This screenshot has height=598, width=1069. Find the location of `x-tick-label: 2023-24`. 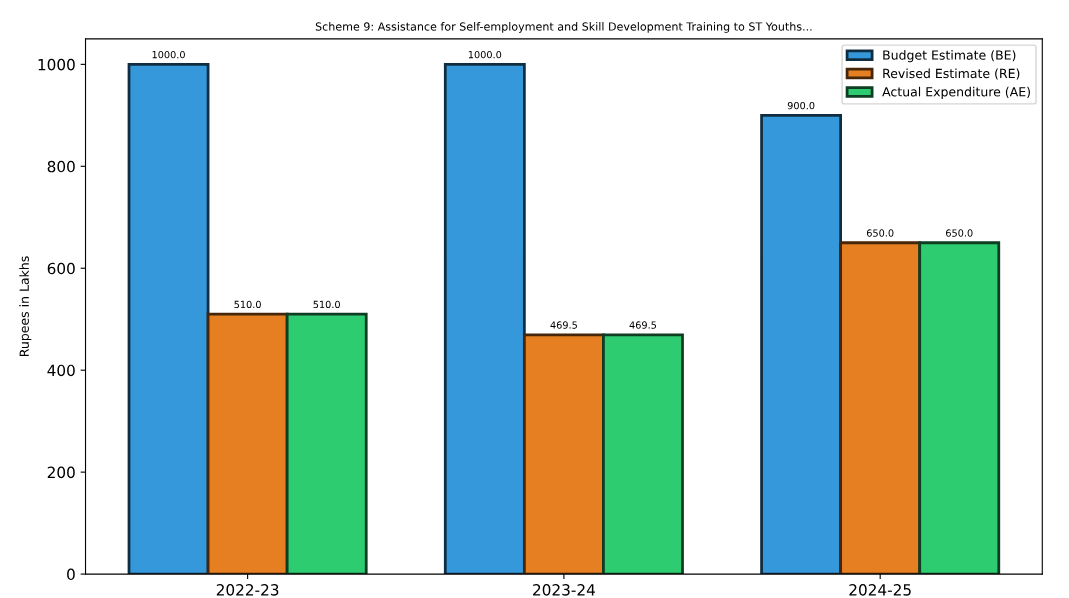

x-tick-label: 2023-24 is located at coordinates (564, 590).